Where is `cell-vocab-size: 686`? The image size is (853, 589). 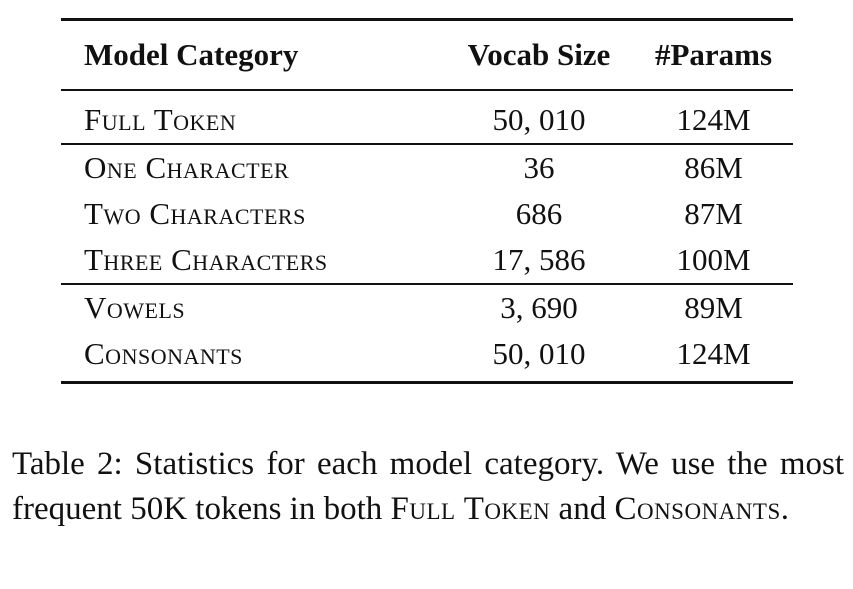 cell-vocab-size: 686 is located at coordinates (539, 213).